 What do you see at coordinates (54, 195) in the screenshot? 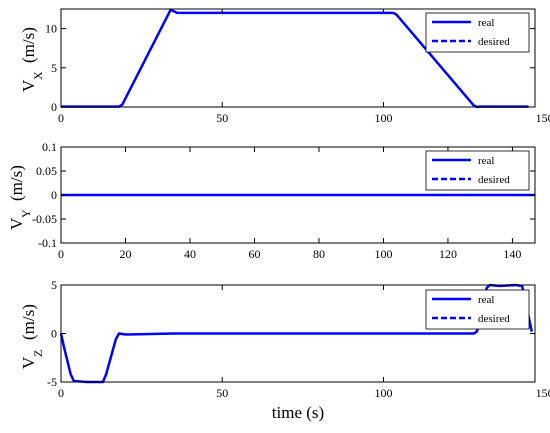
I see `panel-vy-ytick-label-2: 0` at bounding box center [54, 195].